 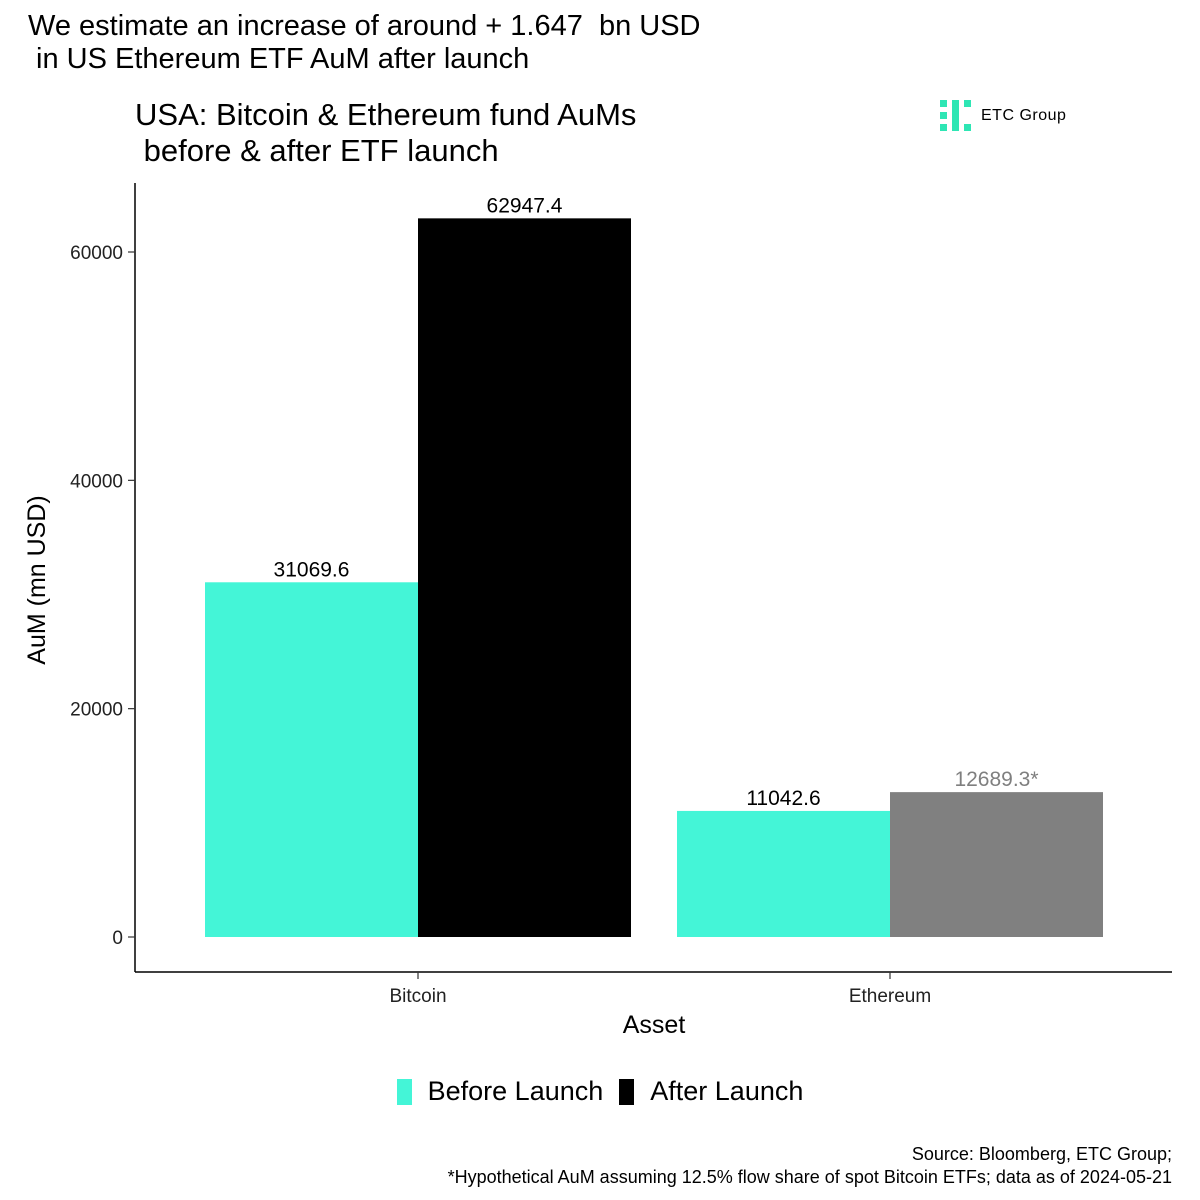 What do you see at coordinates (515, 1091) in the screenshot?
I see `legend-label-before: Before Launch` at bounding box center [515, 1091].